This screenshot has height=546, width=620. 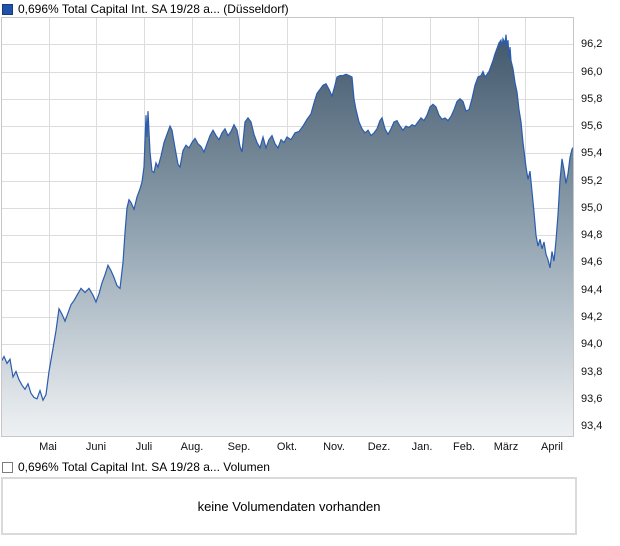 I want to click on no-volume-message: keine Volumendaten vorhanden, so click(x=289, y=506).